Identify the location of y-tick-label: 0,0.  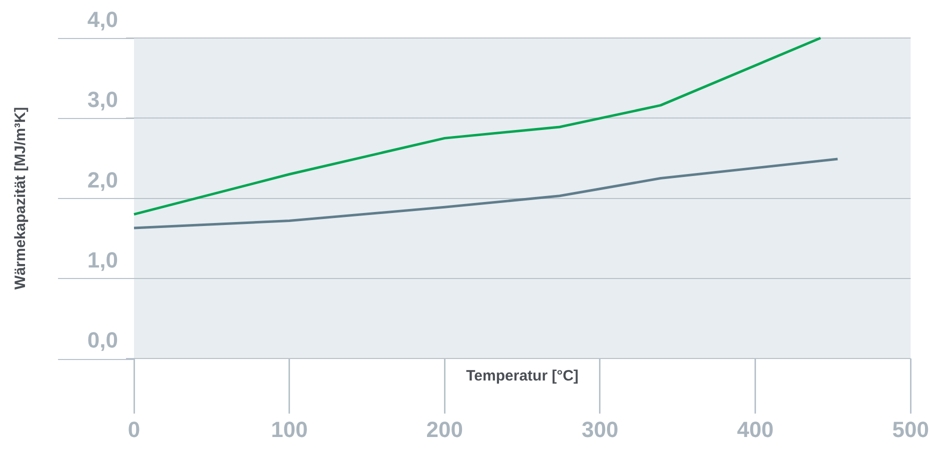
(102, 340).